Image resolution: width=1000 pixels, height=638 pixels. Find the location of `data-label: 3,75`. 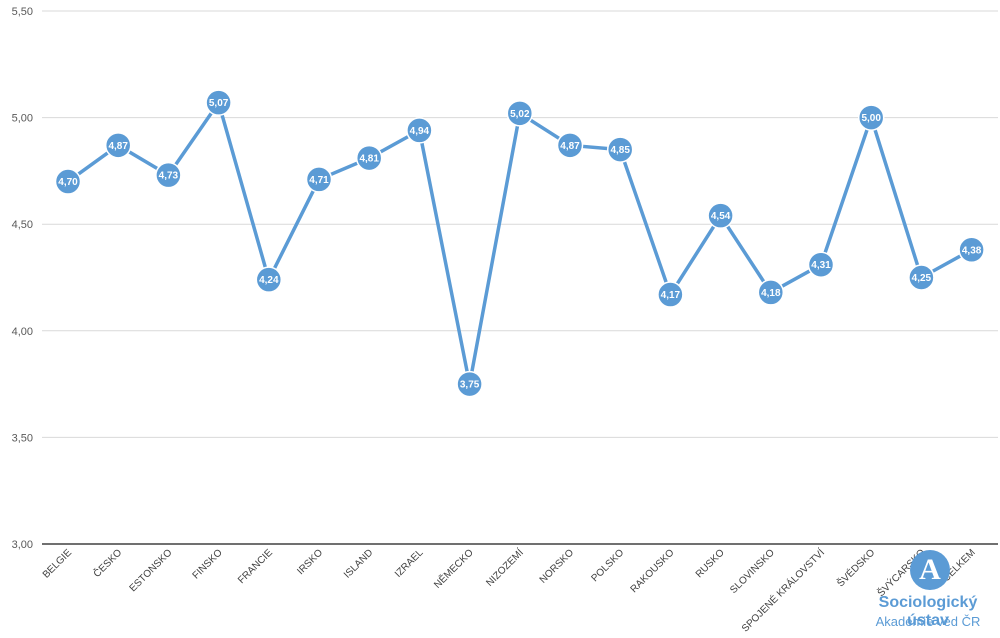

data-label: 3,75 is located at coordinates (470, 385).